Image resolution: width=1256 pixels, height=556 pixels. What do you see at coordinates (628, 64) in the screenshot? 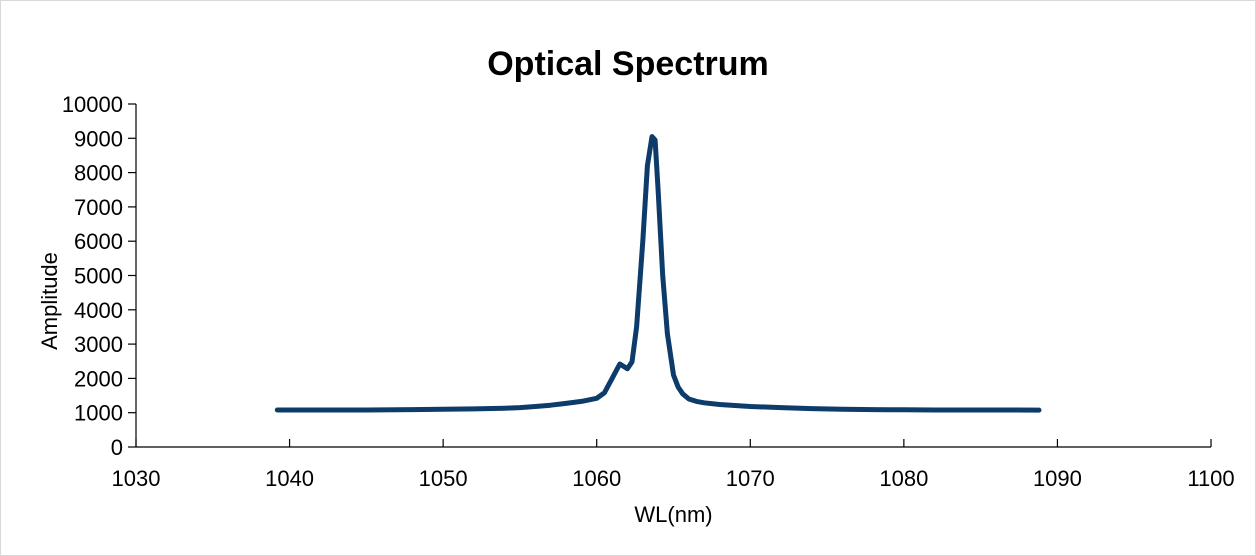
I see `chart-title: Optical Spectrum` at bounding box center [628, 64].